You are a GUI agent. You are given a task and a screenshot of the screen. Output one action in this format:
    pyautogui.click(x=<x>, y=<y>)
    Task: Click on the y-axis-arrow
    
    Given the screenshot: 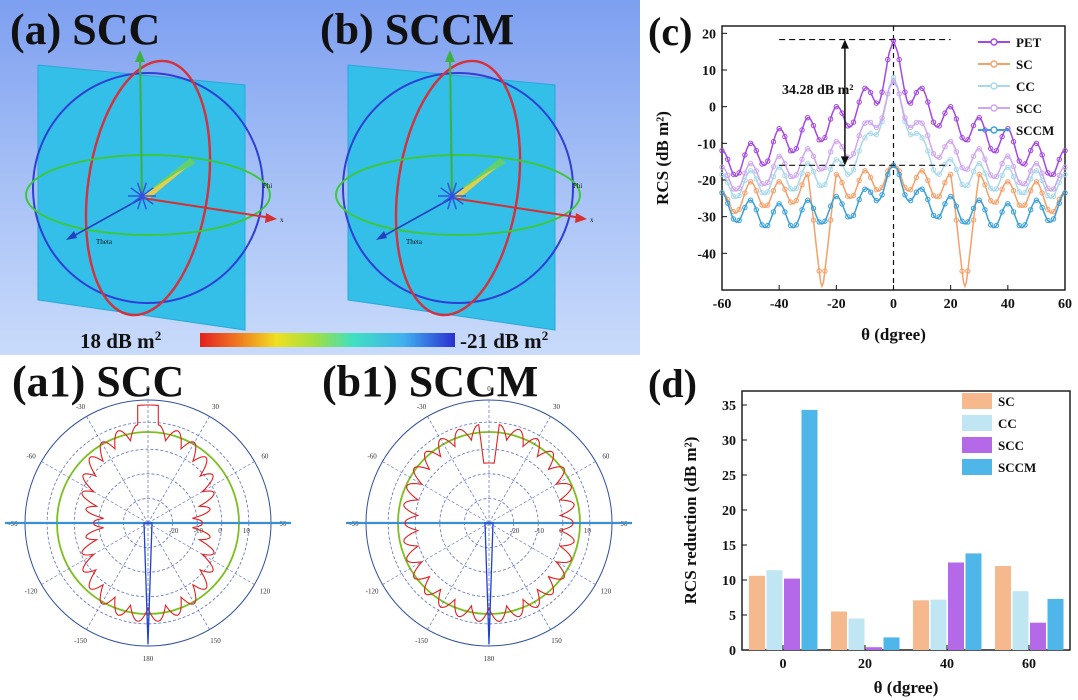 What is the action you would take?
    pyautogui.click(x=381, y=235)
    